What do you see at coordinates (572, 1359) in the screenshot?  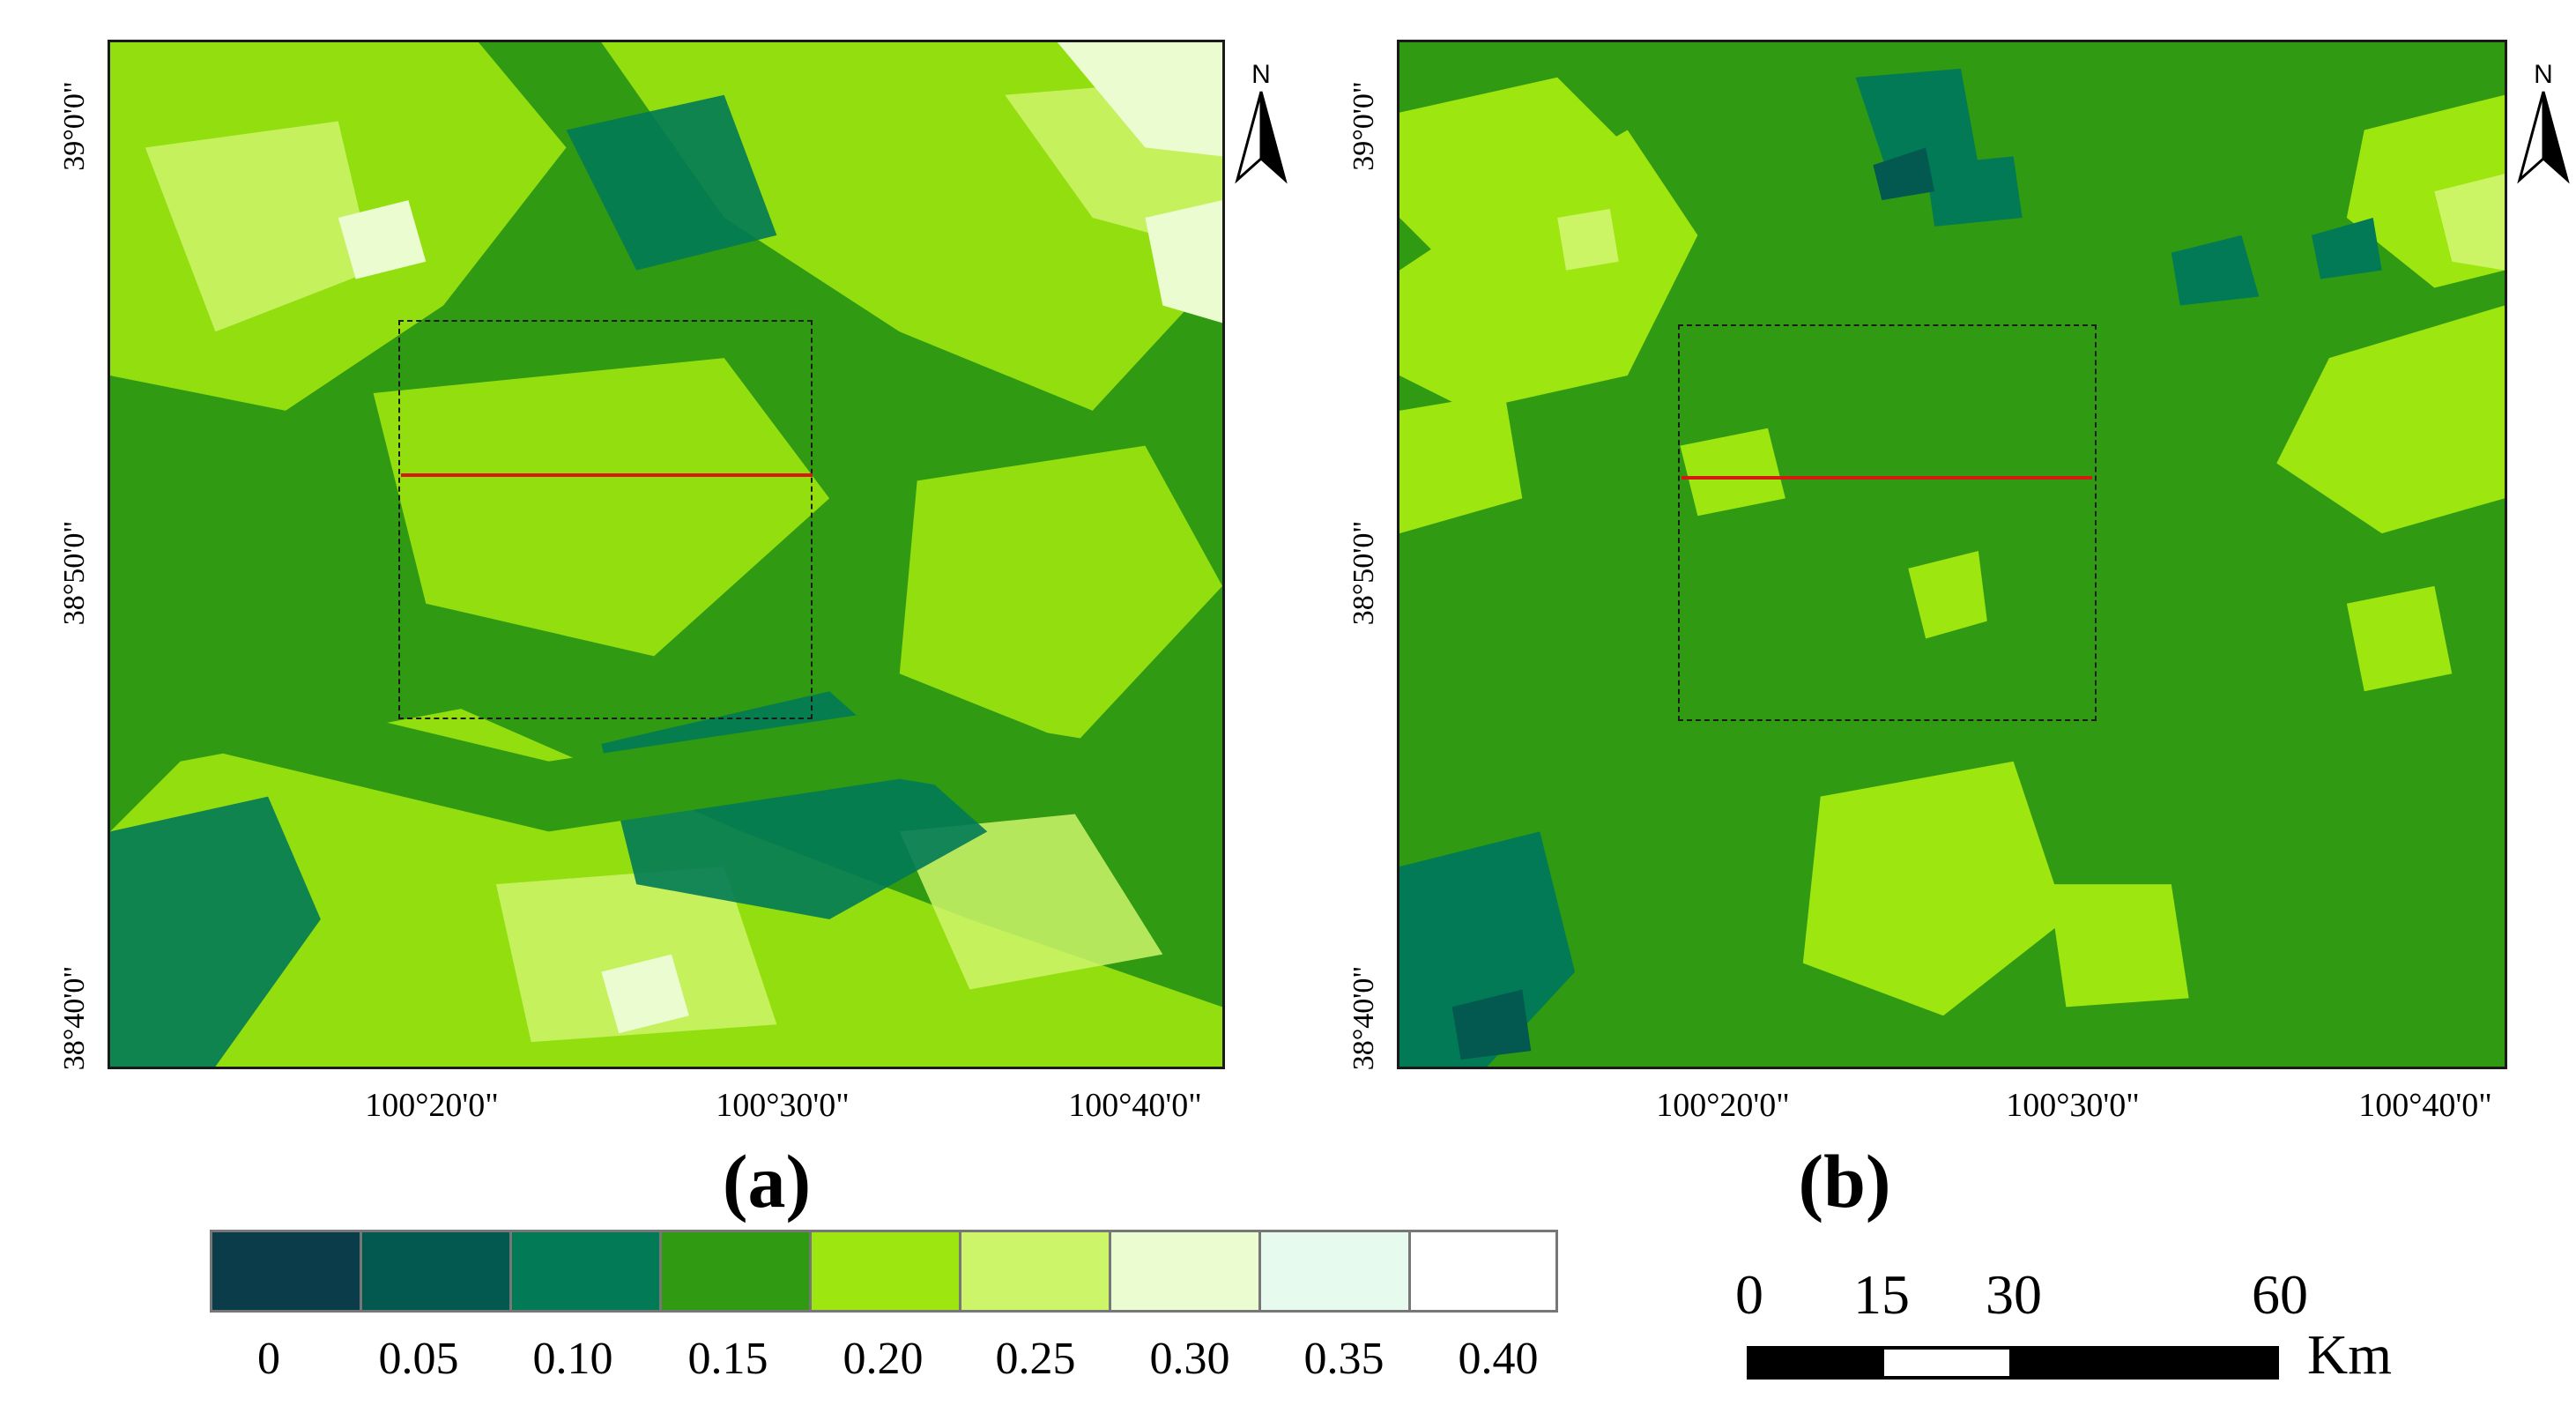 I see `legend-label: 0.10` at bounding box center [572, 1359].